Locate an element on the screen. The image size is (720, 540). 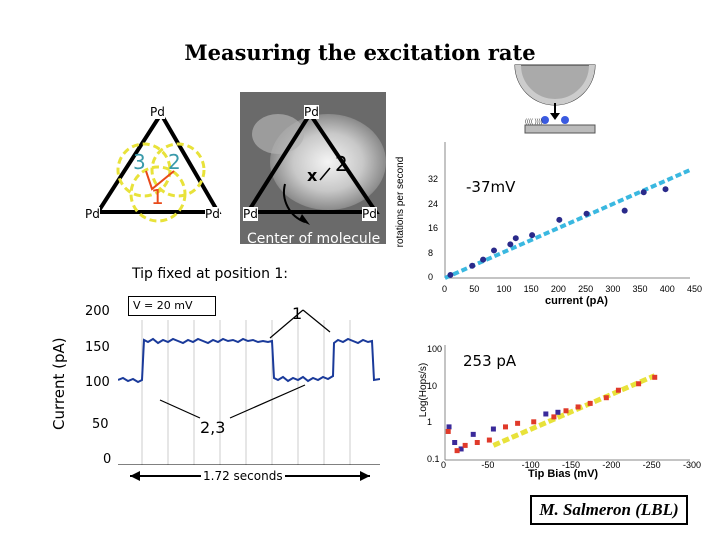
x-tick-label: 350 is located at coordinates (640, 289).